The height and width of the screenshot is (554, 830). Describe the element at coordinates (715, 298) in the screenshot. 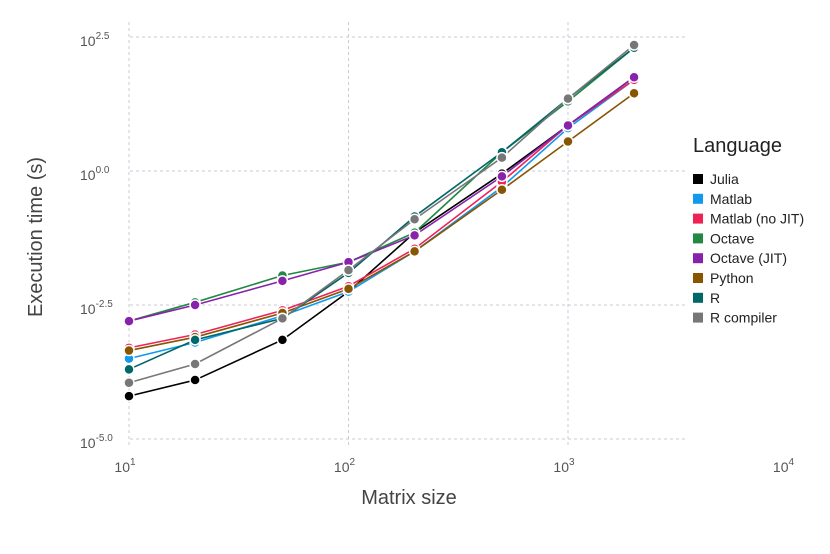

I see `legend-label-r: R` at that location.